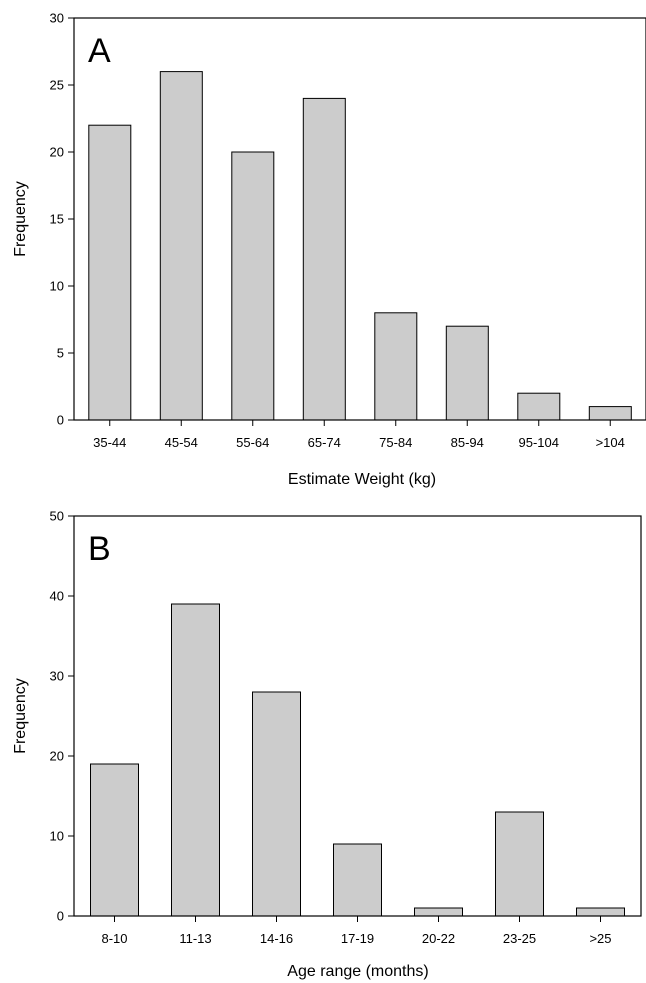 This screenshot has width=646, height=983. I want to click on x-tick-label: 45-54, so click(181, 442).